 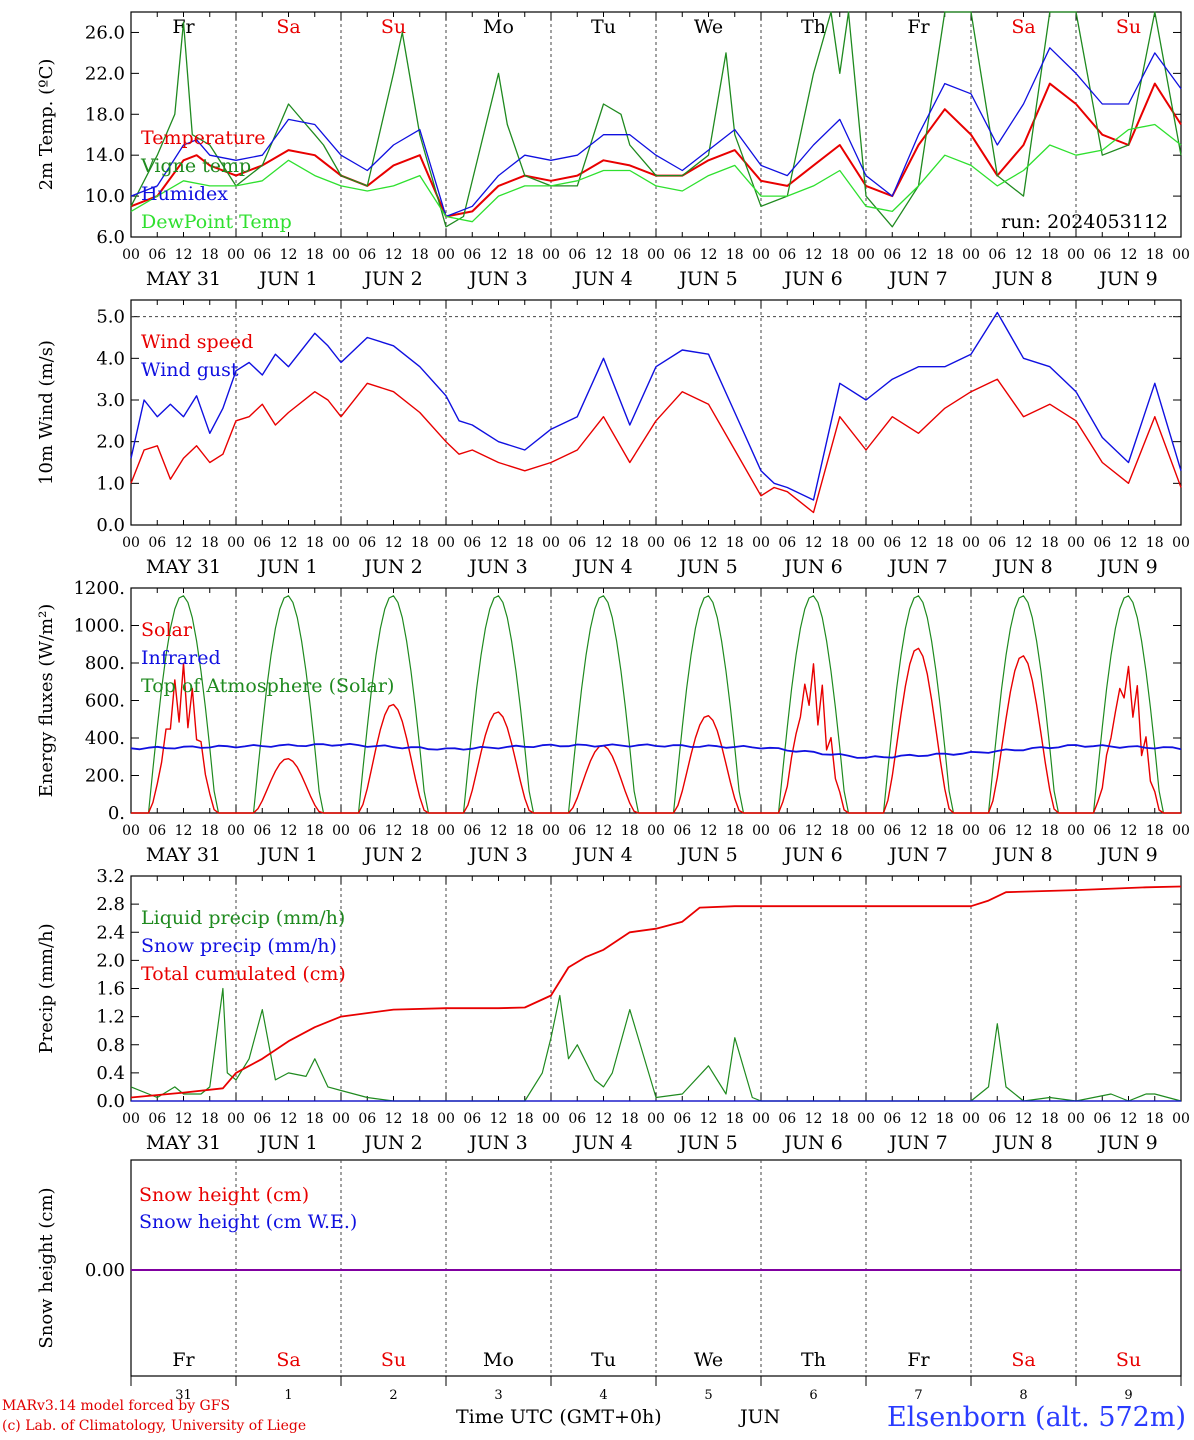 I want to click on legend-entry: Snow height (cm), so click(x=224, y=1195).